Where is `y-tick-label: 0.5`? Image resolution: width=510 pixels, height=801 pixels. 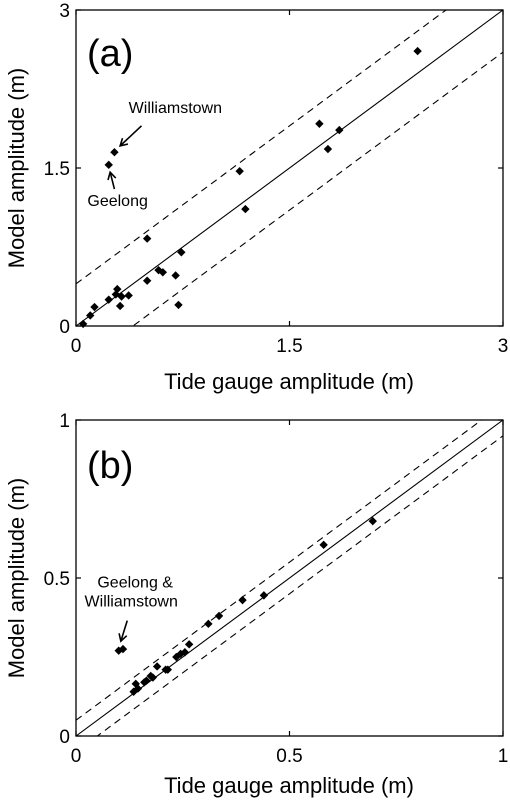 y-tick-label: 0.5 is located at coordinates (57, 579).